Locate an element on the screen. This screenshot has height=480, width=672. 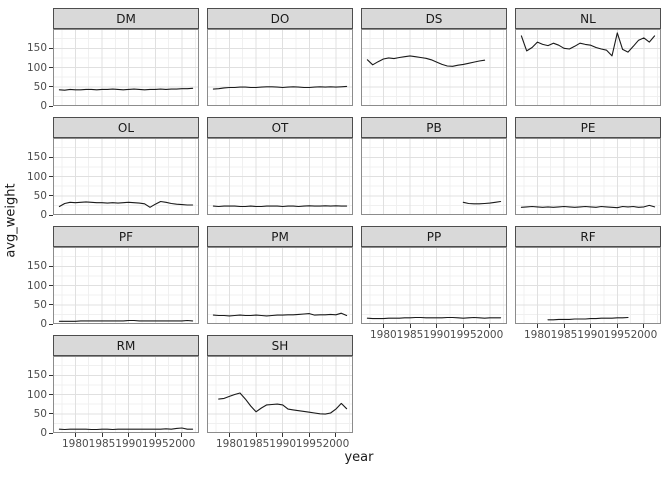
facet-strip-OT: OT is located at coordinates (280, 127).